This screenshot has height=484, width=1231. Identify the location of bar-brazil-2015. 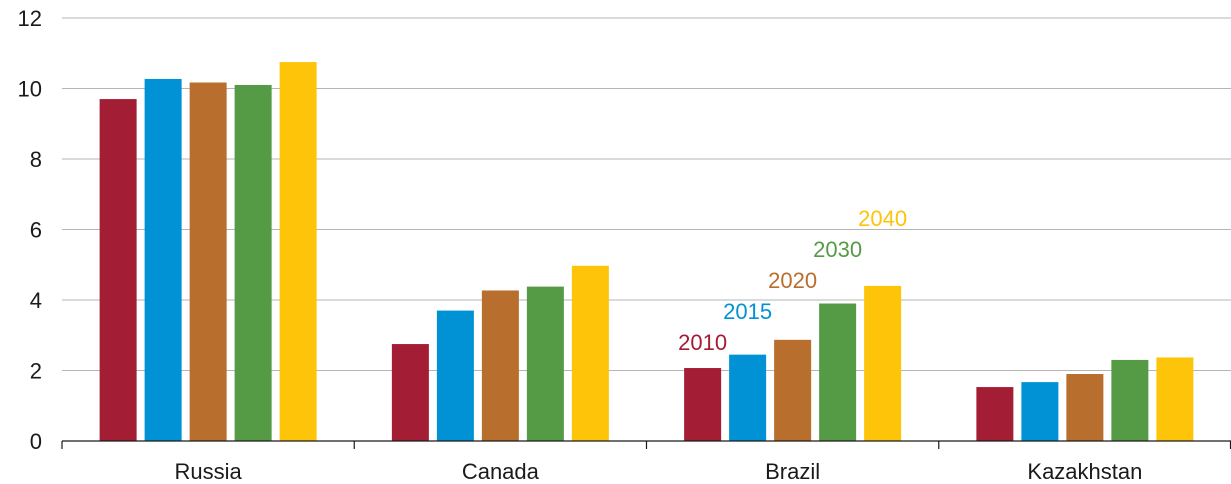
(748, 397).